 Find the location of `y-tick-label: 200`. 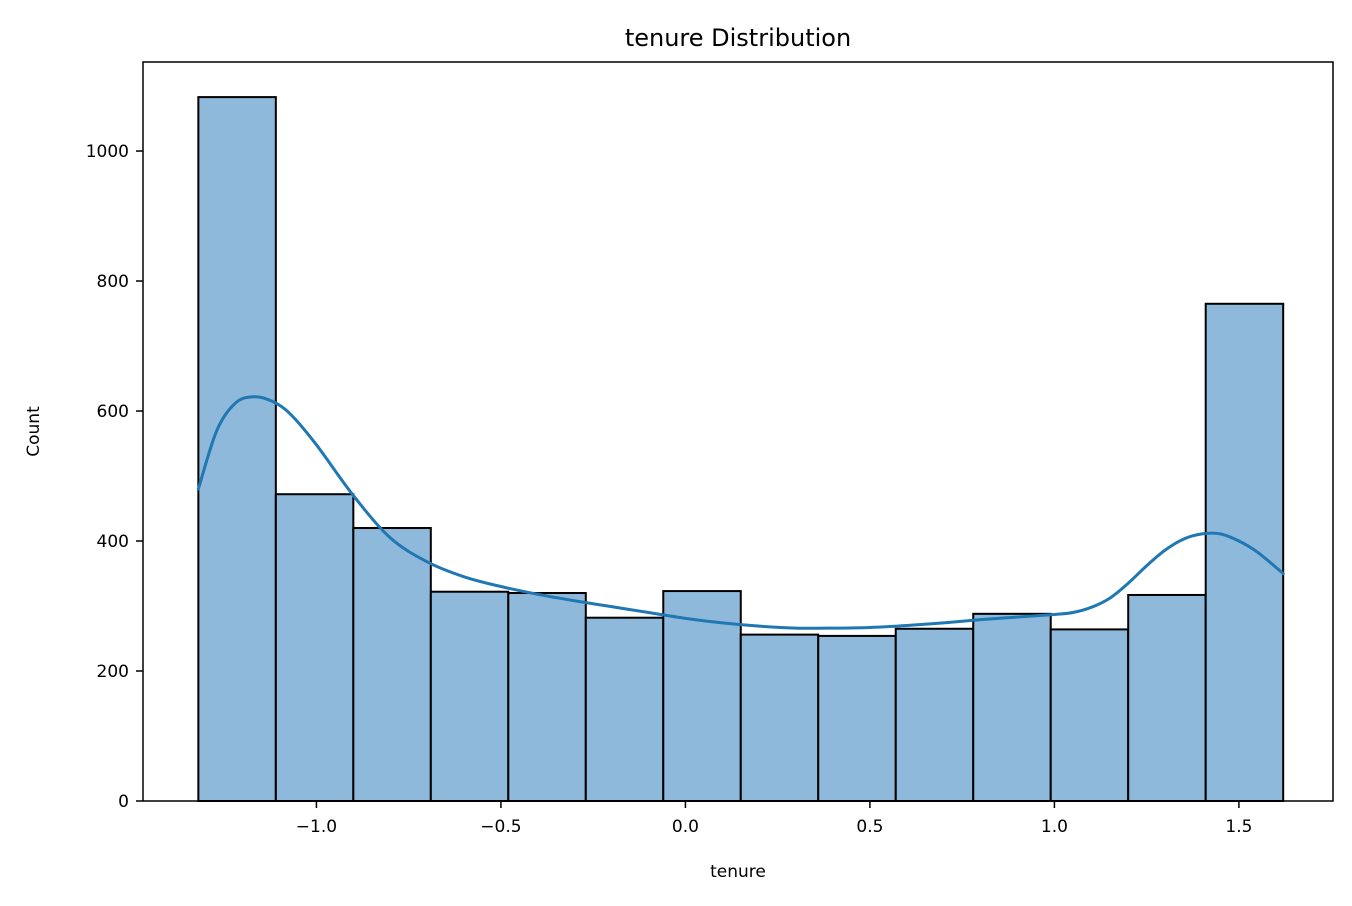

y-tick-label: 200 is located at coordinates (113, 672).